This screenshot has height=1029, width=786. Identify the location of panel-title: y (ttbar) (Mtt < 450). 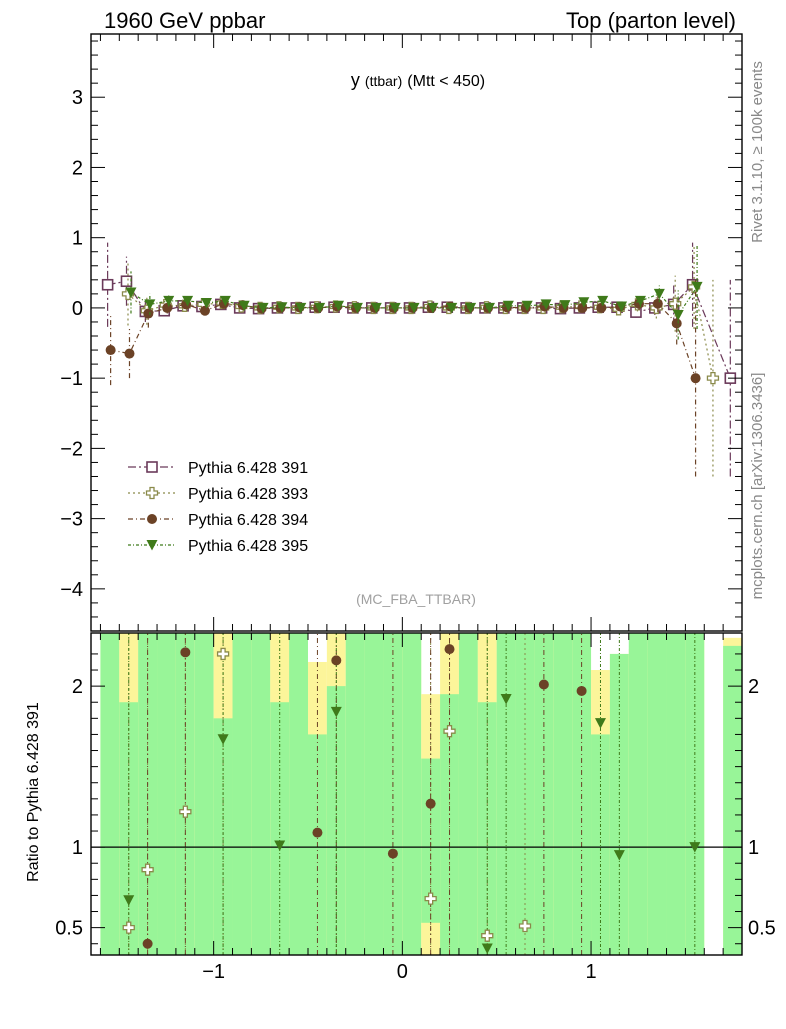
(418, 80).